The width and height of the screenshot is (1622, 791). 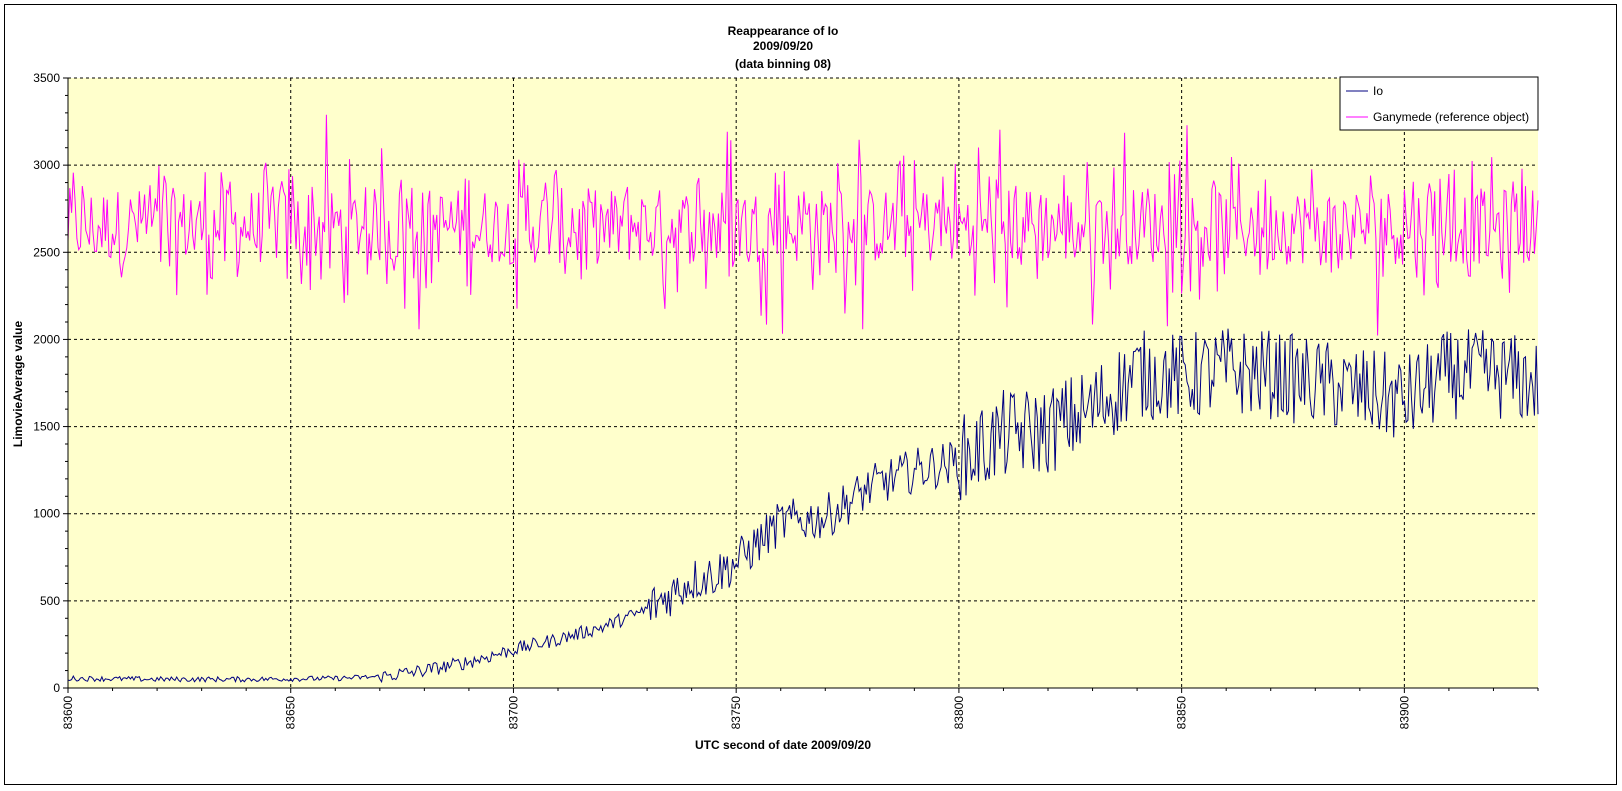 What do you see at coordinates (1182, 713) in the screenshot?
I see `x-tick-label: 83850` at bounding box center [1182, 713].